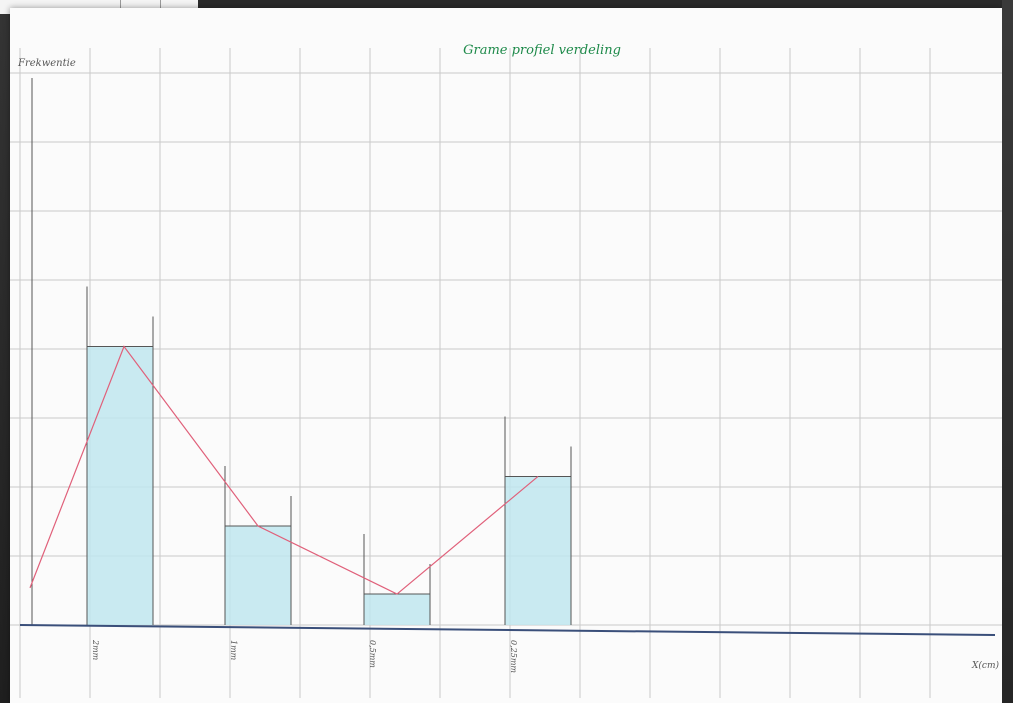 The image size is (1013, 703). Describe the element at coordinates (5, 358) in the screenshot. I see `viewer-left-edge` at that location.